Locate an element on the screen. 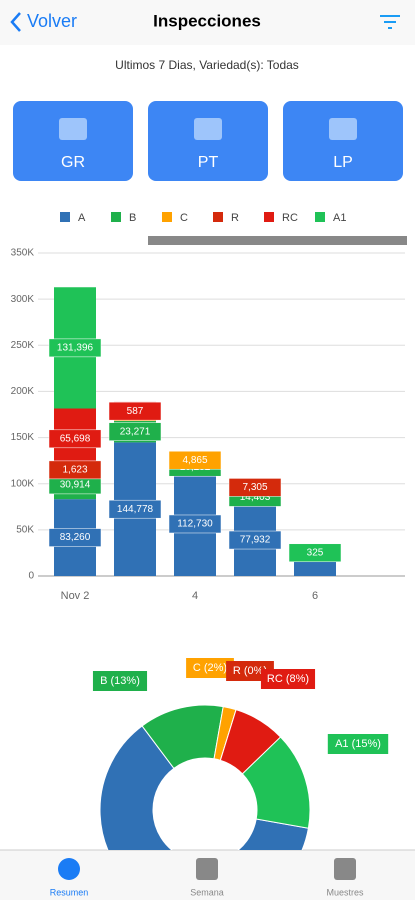 The height and width of the screenshot is (900, 415). button-label: LP is located at coordinates (343, 162).